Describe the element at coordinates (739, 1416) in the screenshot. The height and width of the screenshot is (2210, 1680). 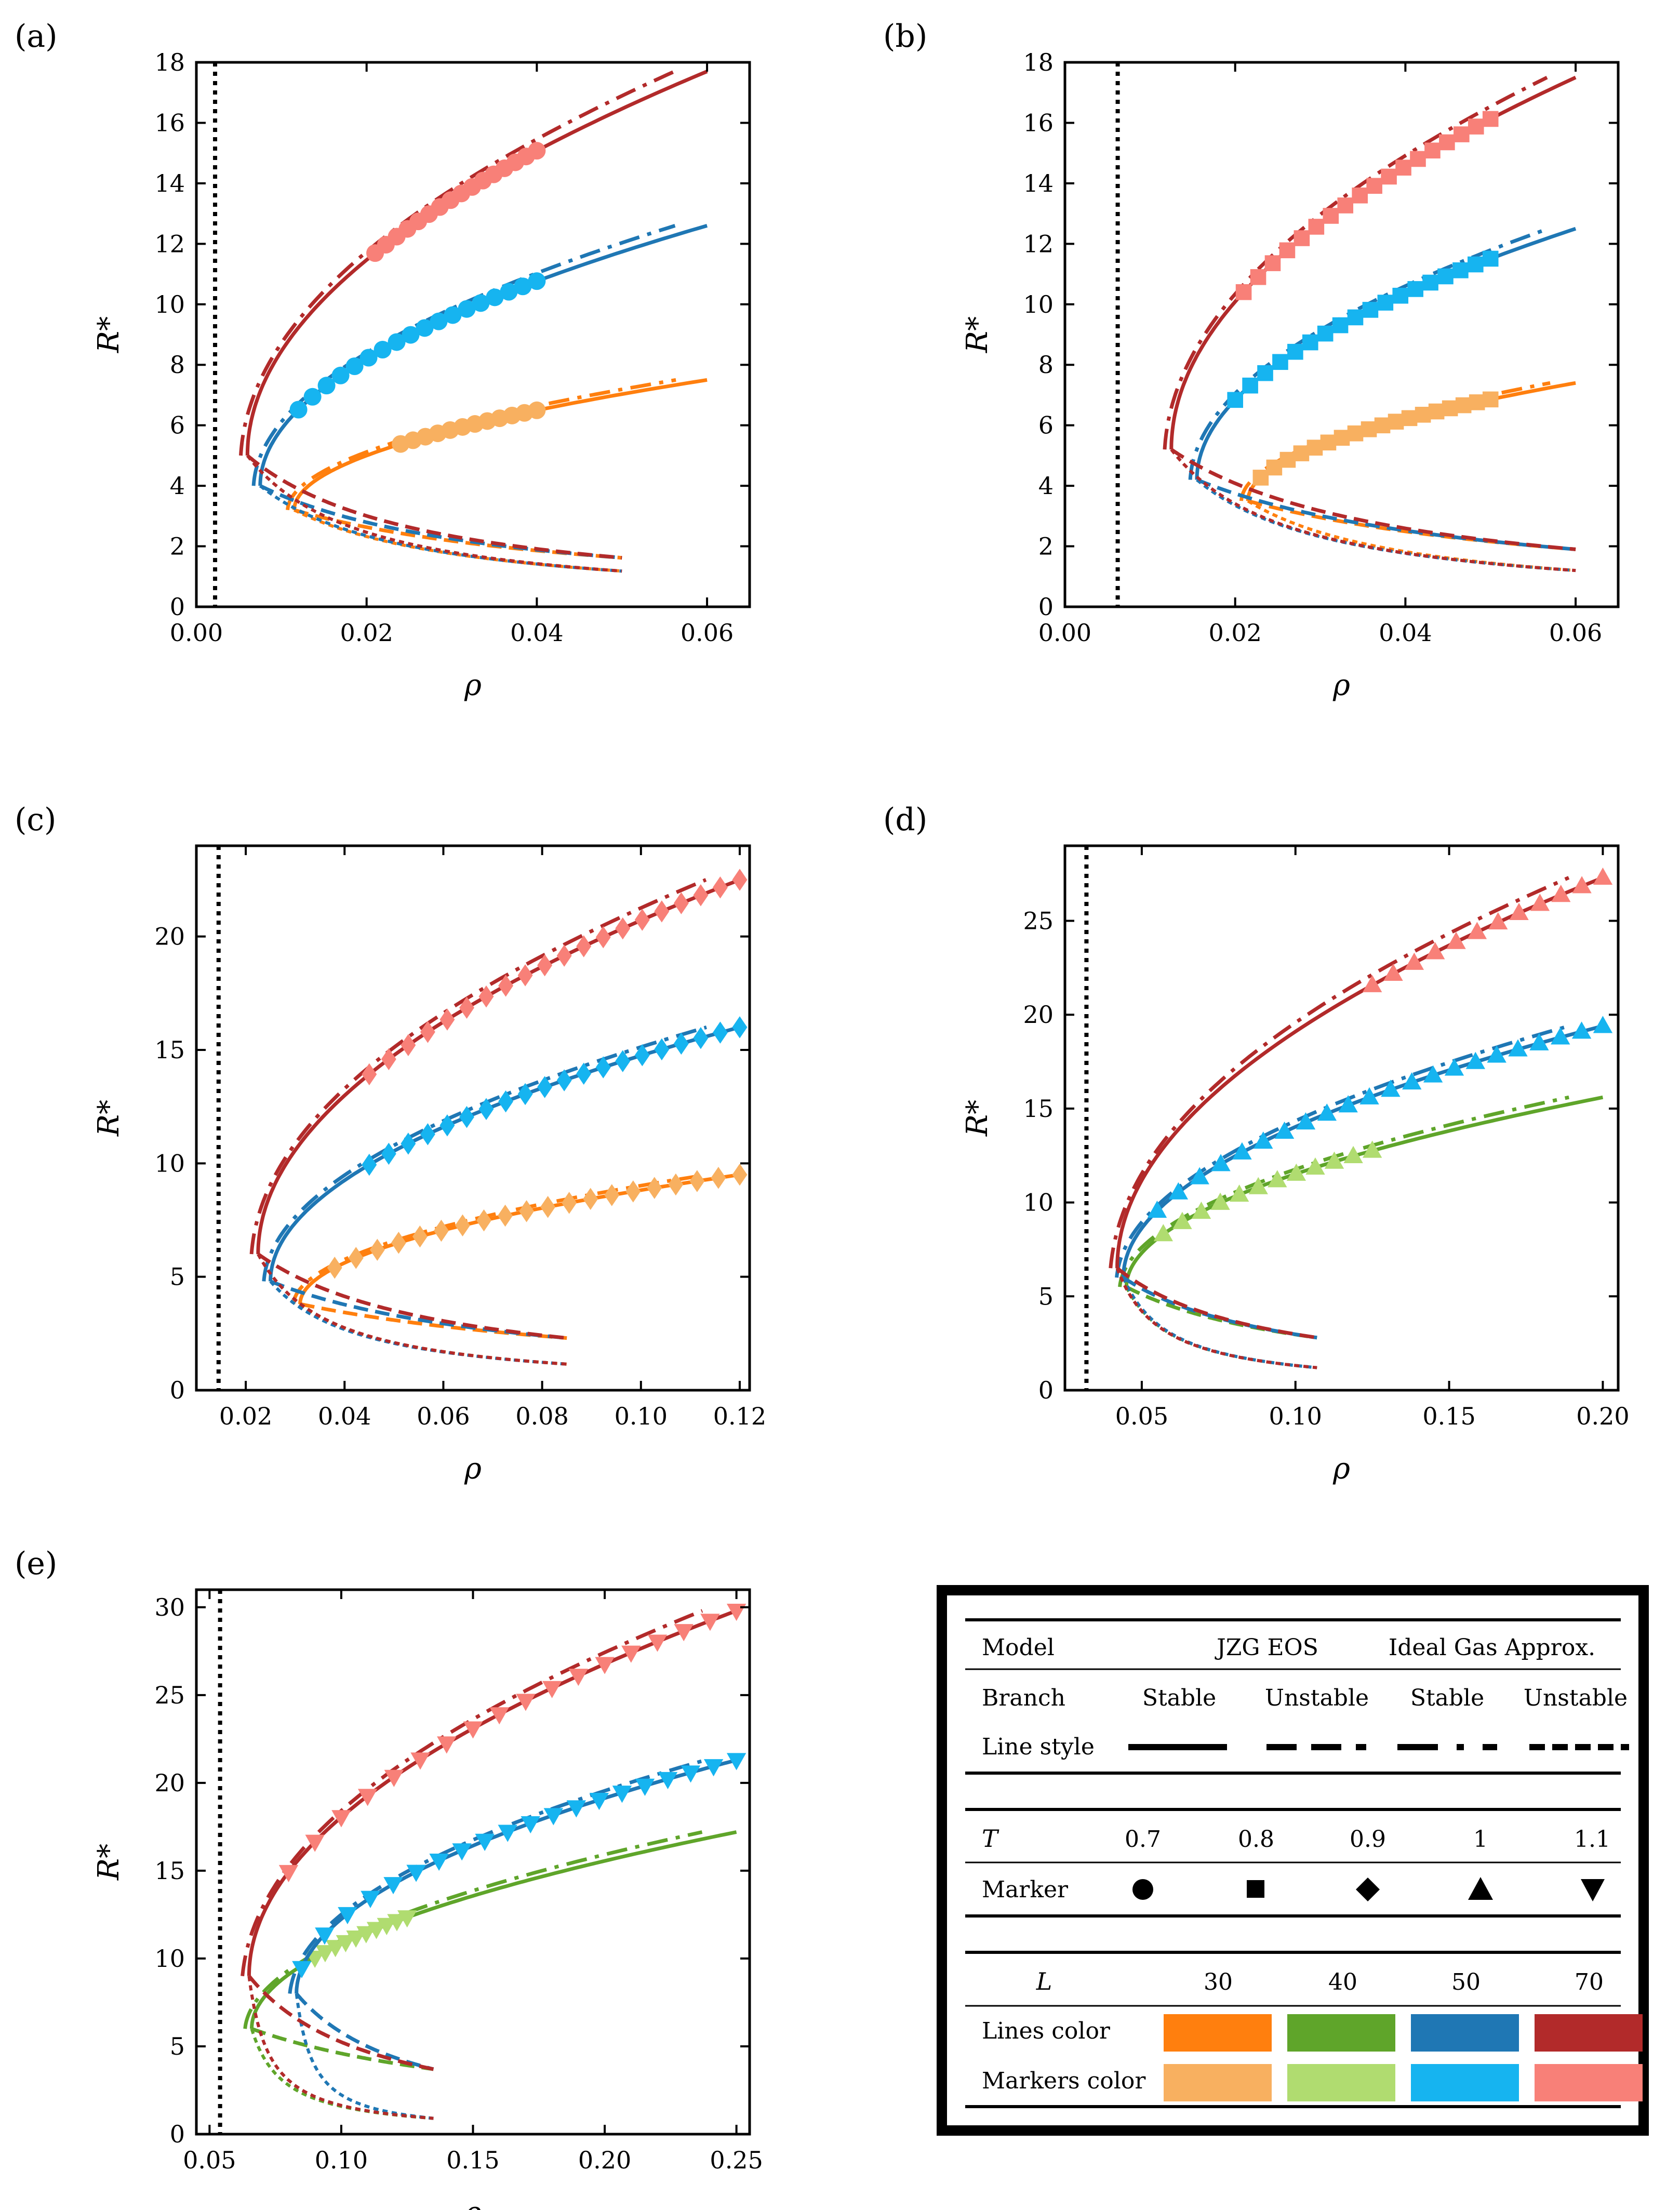
I see `x-tick-label: 0.12` at that location.